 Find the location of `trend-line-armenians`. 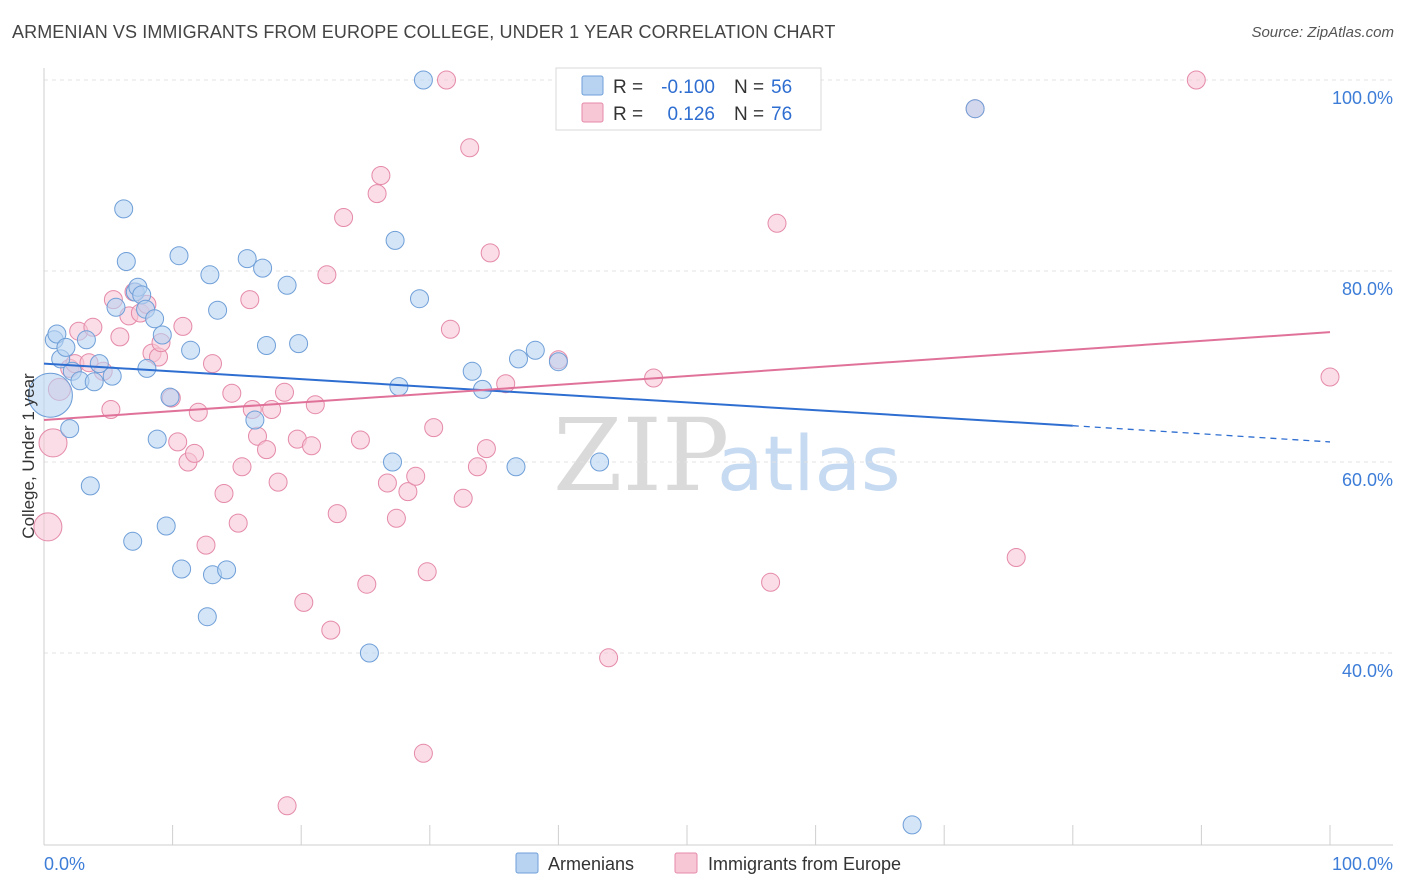

trend-line-armenians is located at coordinates (558, 394).